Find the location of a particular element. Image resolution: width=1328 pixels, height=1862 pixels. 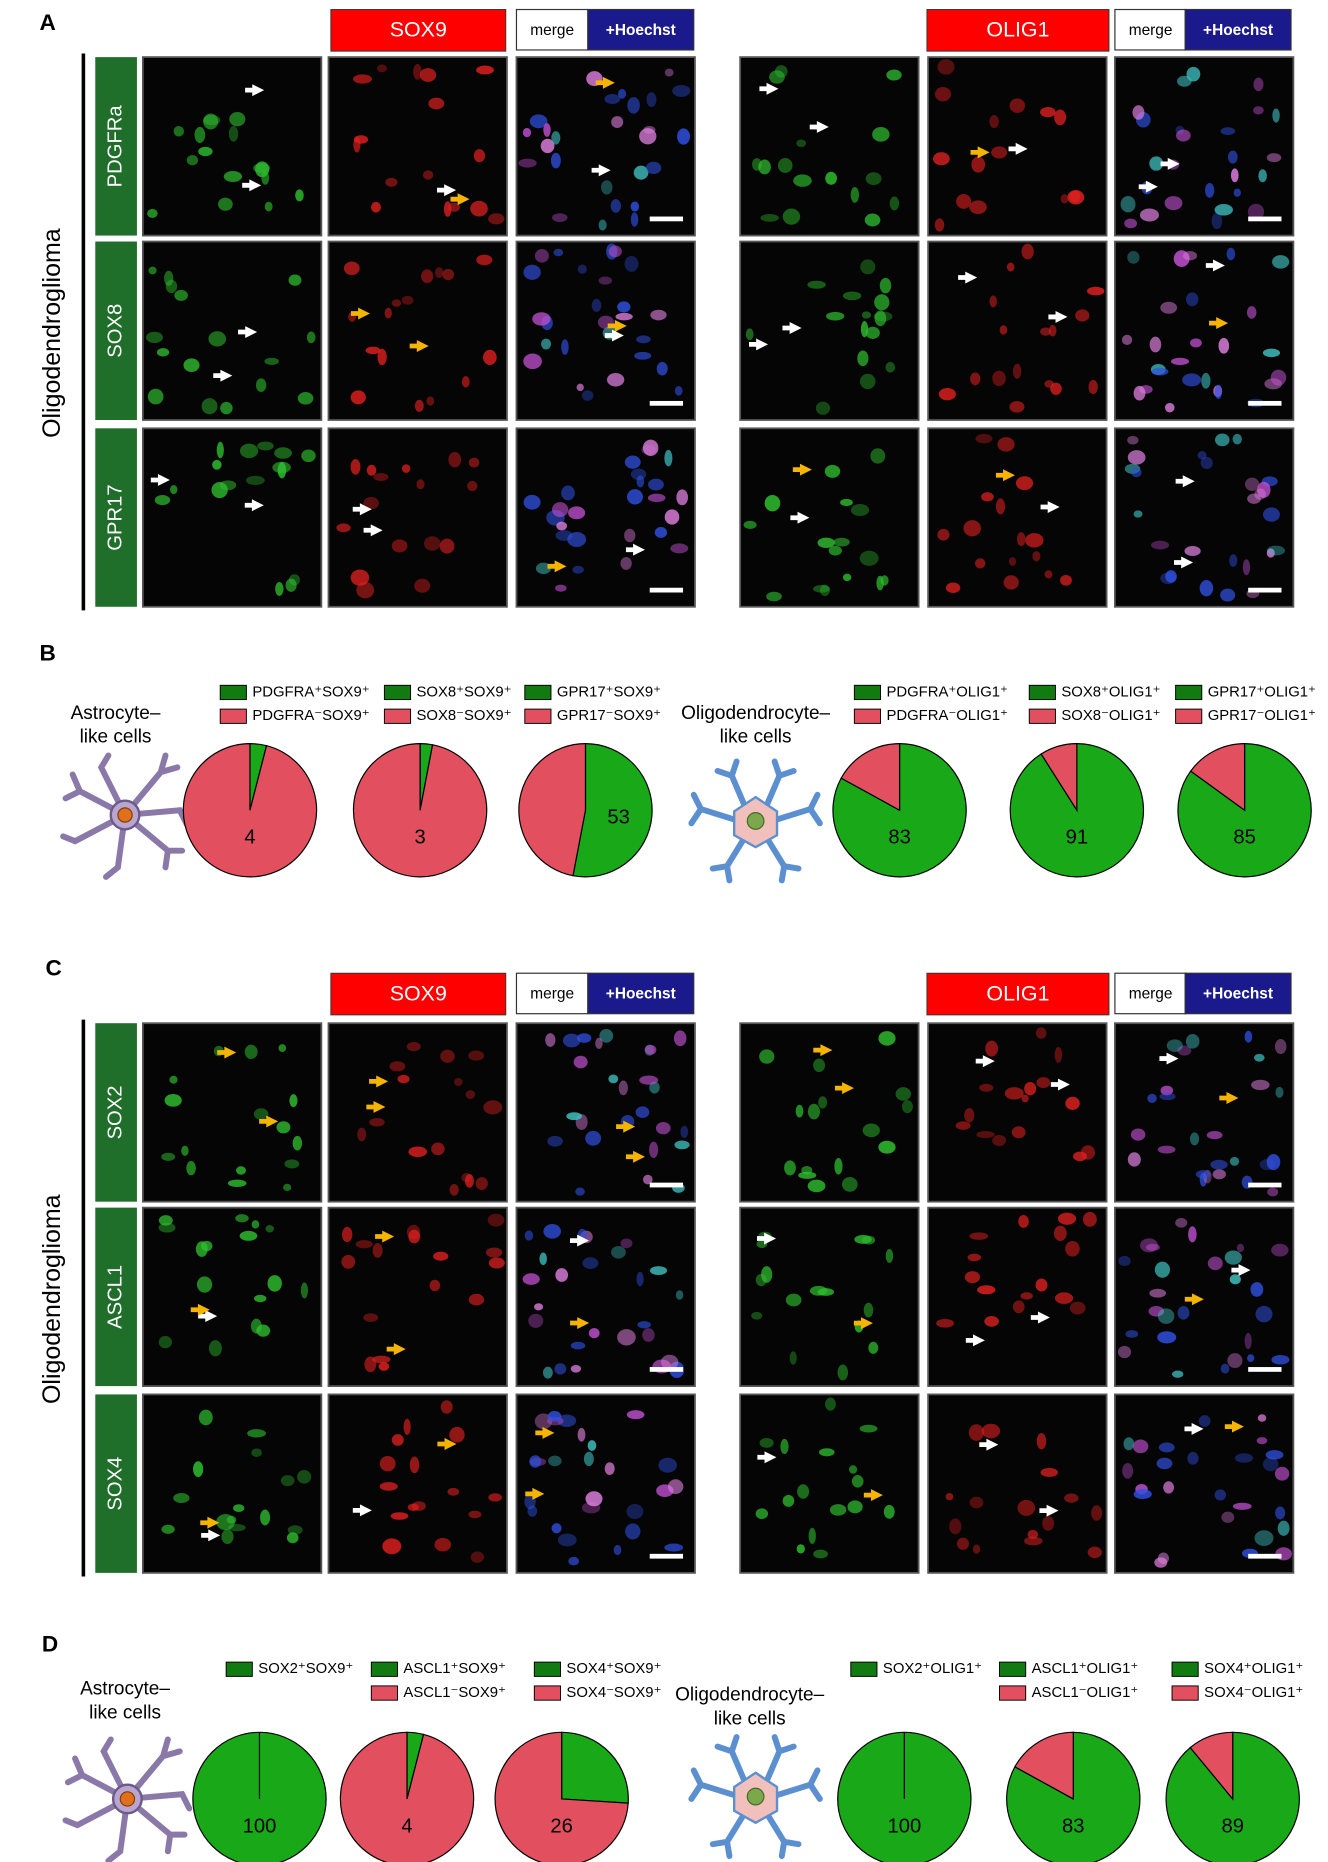

pie-slice is located at coordinates (1217, 777).